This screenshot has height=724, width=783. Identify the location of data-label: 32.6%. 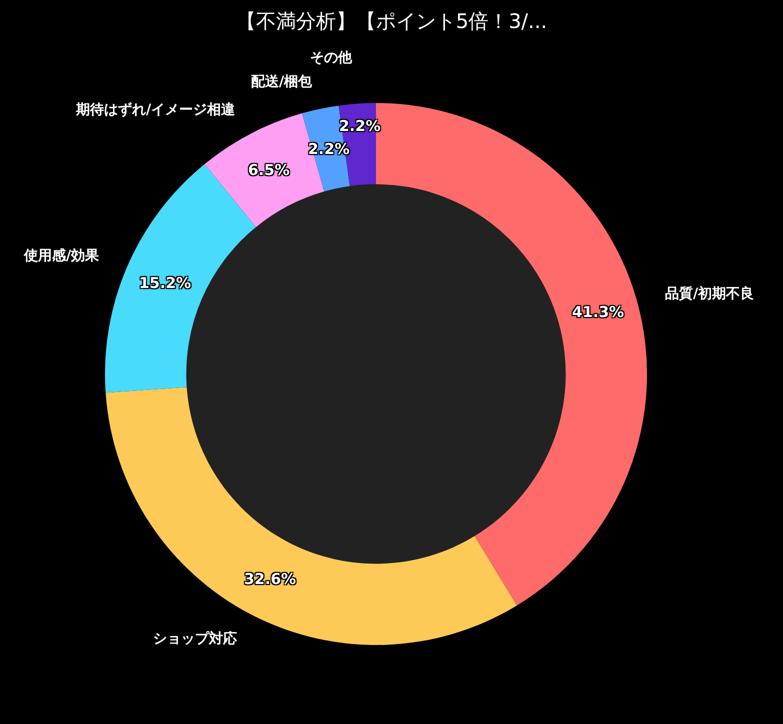
(270, 579).